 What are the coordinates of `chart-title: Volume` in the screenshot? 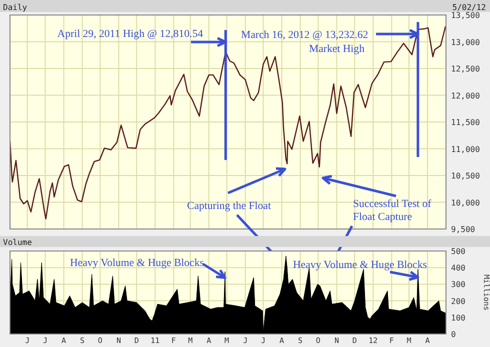 It's located at (17, 242).